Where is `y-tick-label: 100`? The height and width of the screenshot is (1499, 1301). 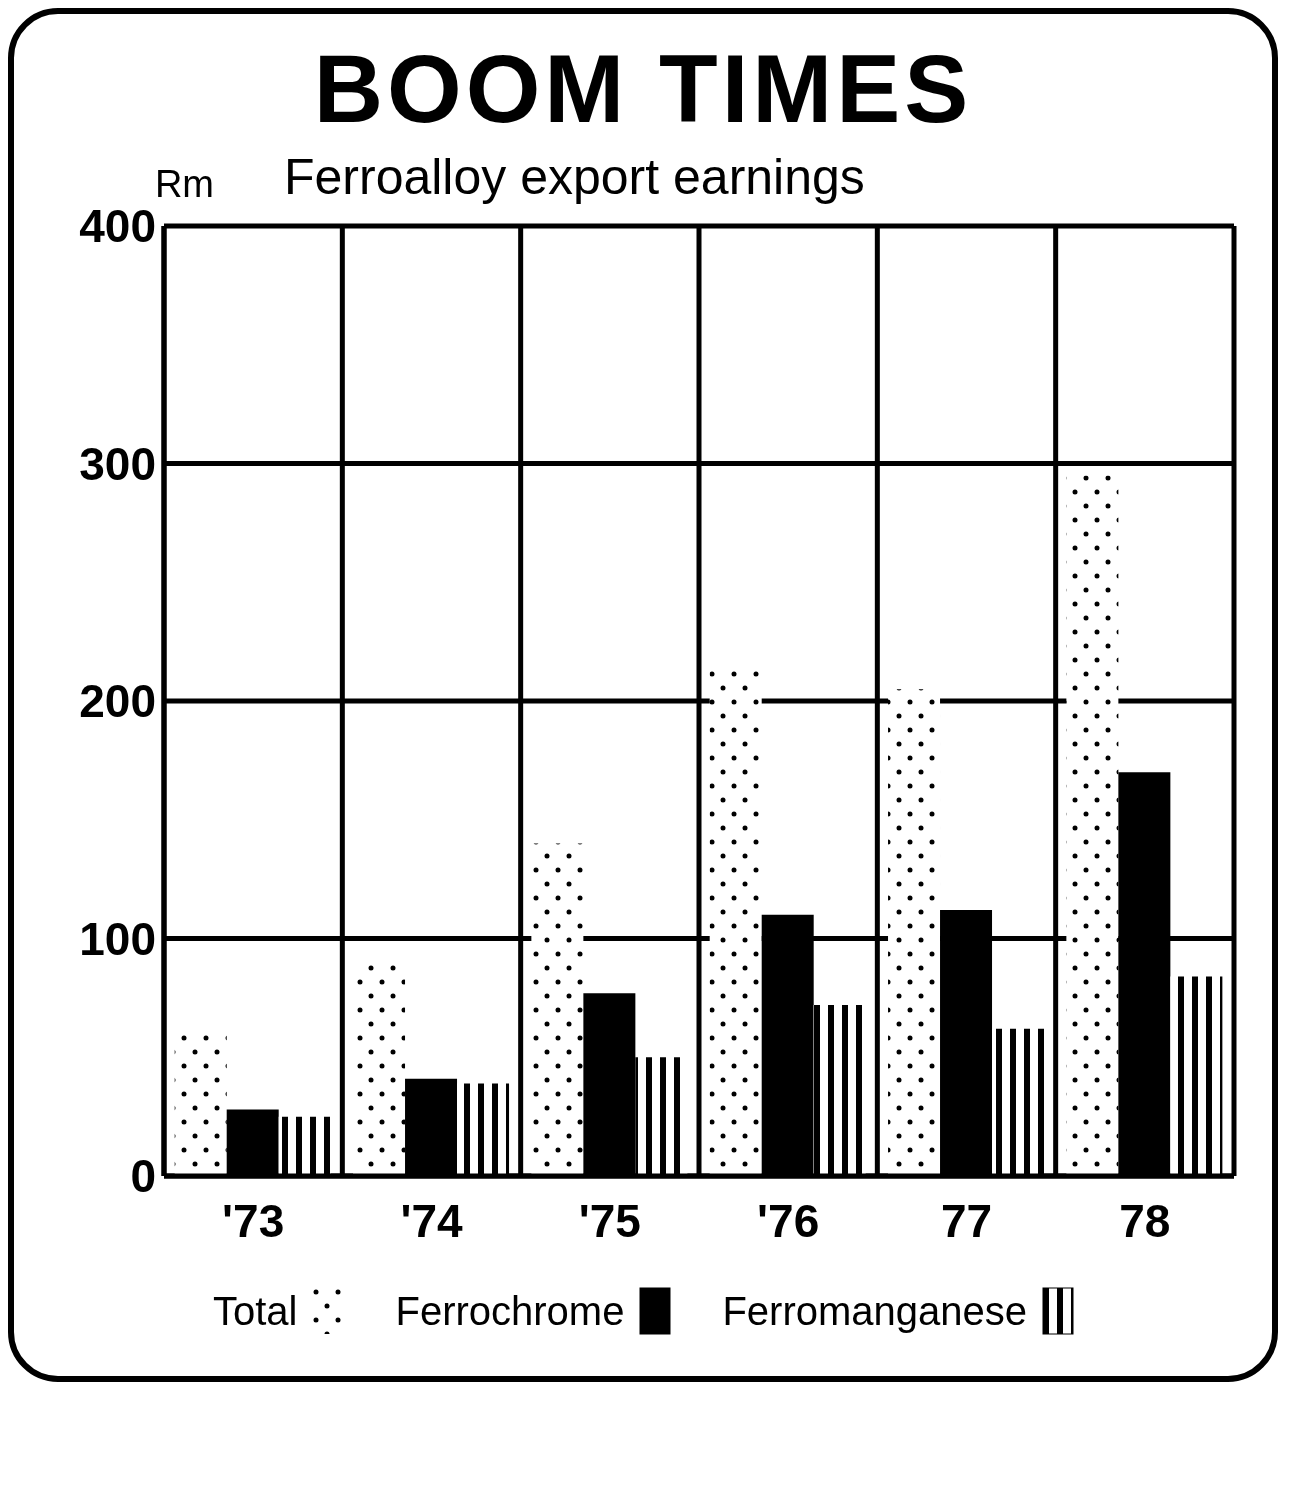
y-tick-label: 100 is located at coordinates (117, 938).